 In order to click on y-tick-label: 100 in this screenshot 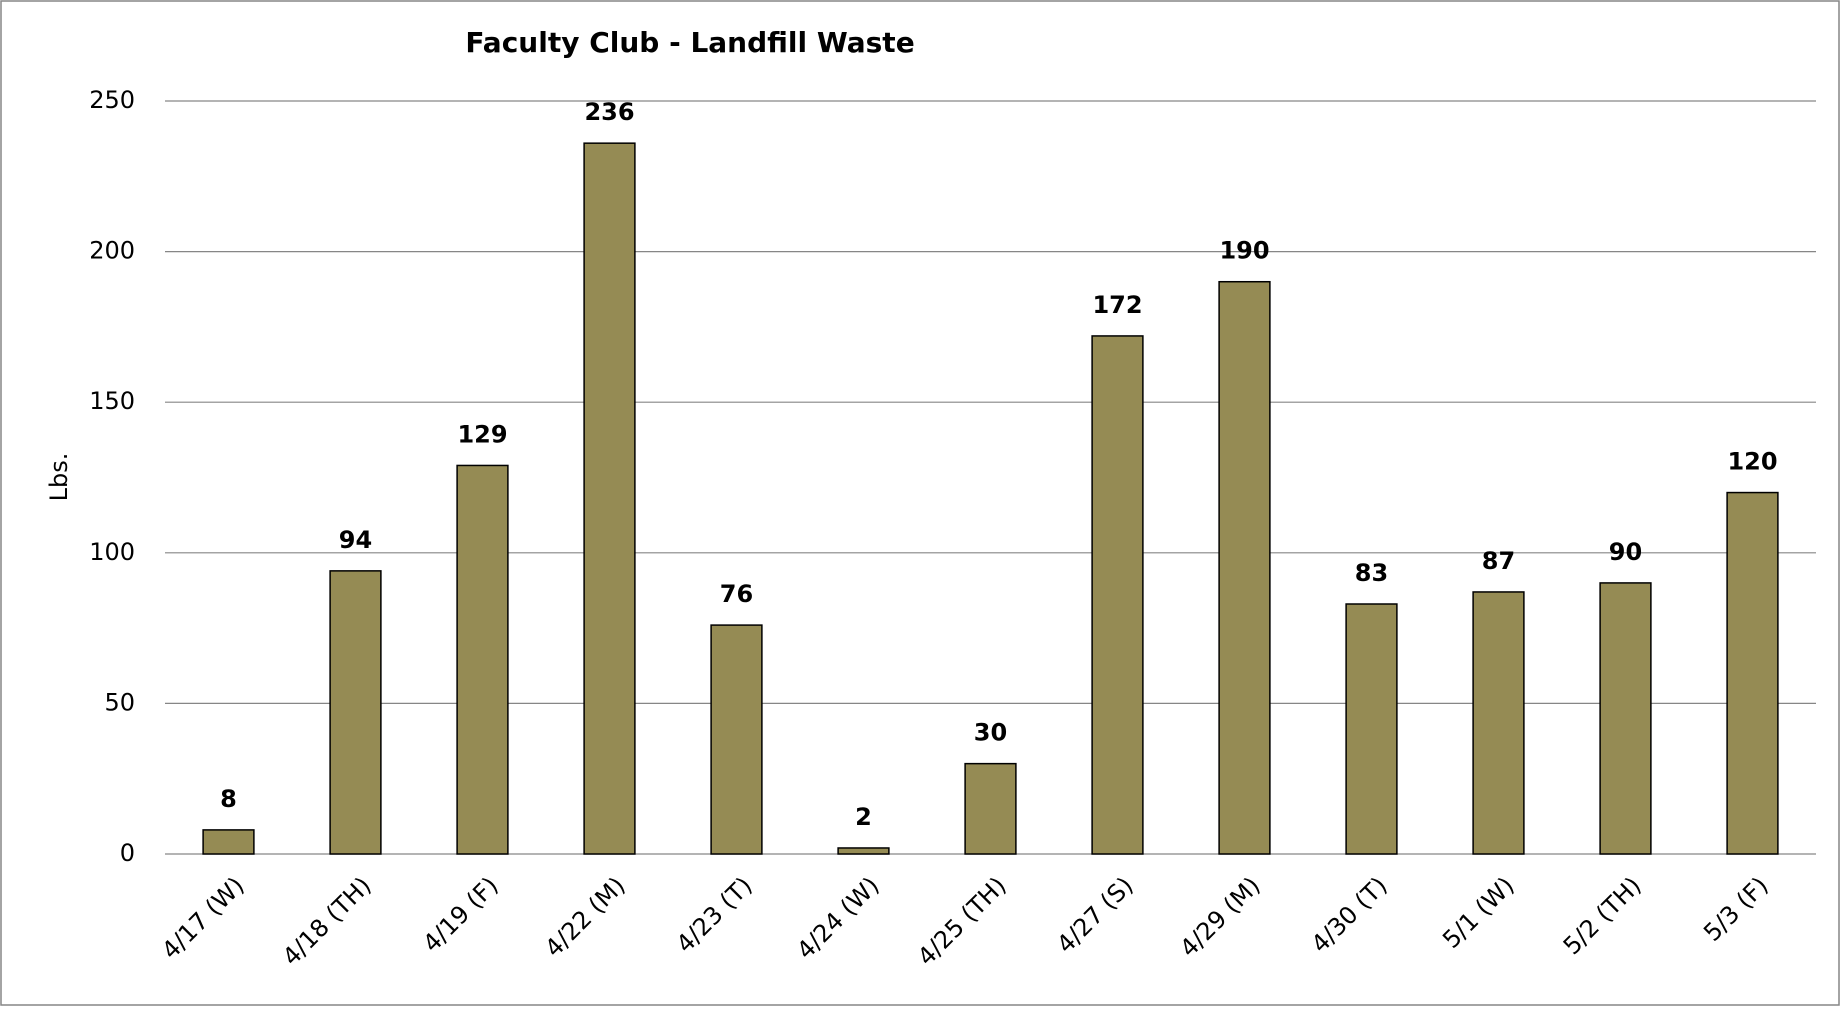, I will do `click(112, 552)`.